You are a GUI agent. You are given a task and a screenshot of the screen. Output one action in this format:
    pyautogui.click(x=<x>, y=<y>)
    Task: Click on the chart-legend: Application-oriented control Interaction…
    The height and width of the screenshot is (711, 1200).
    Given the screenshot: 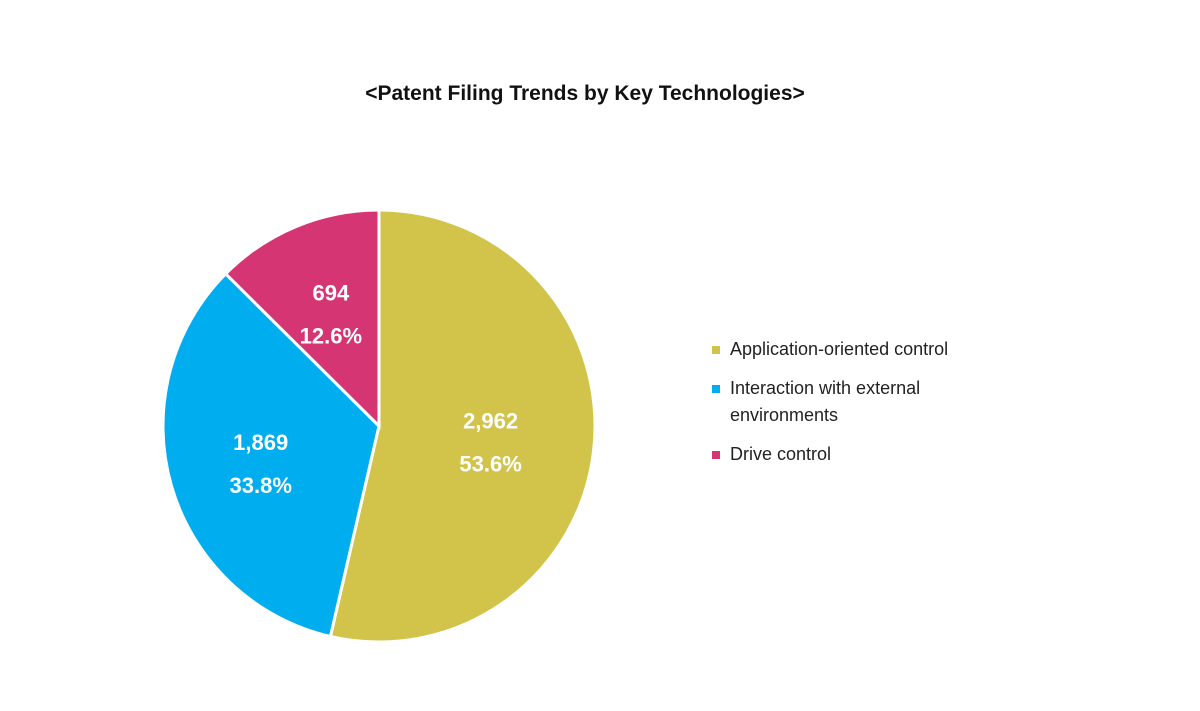 What is the action you would take?
    pyautogui.click(x=862, y=408)
    